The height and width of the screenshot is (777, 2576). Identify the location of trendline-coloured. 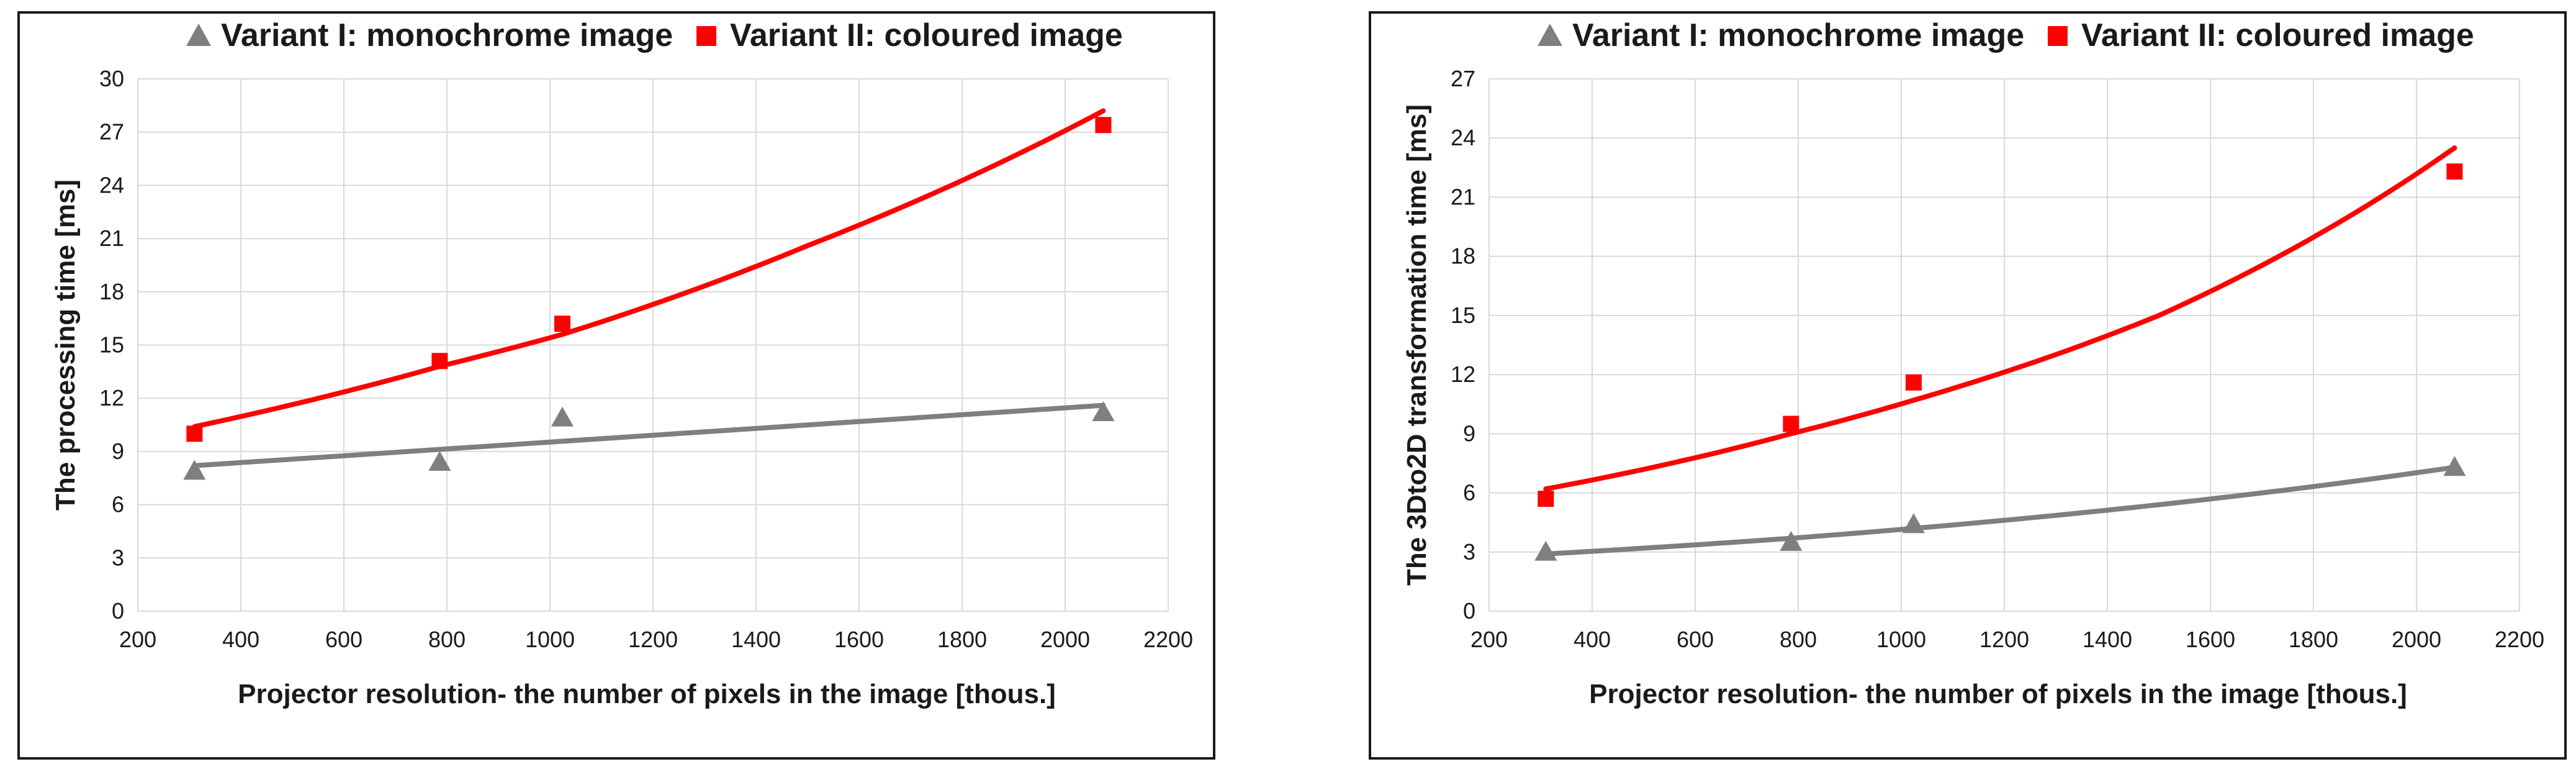
(649, 268).